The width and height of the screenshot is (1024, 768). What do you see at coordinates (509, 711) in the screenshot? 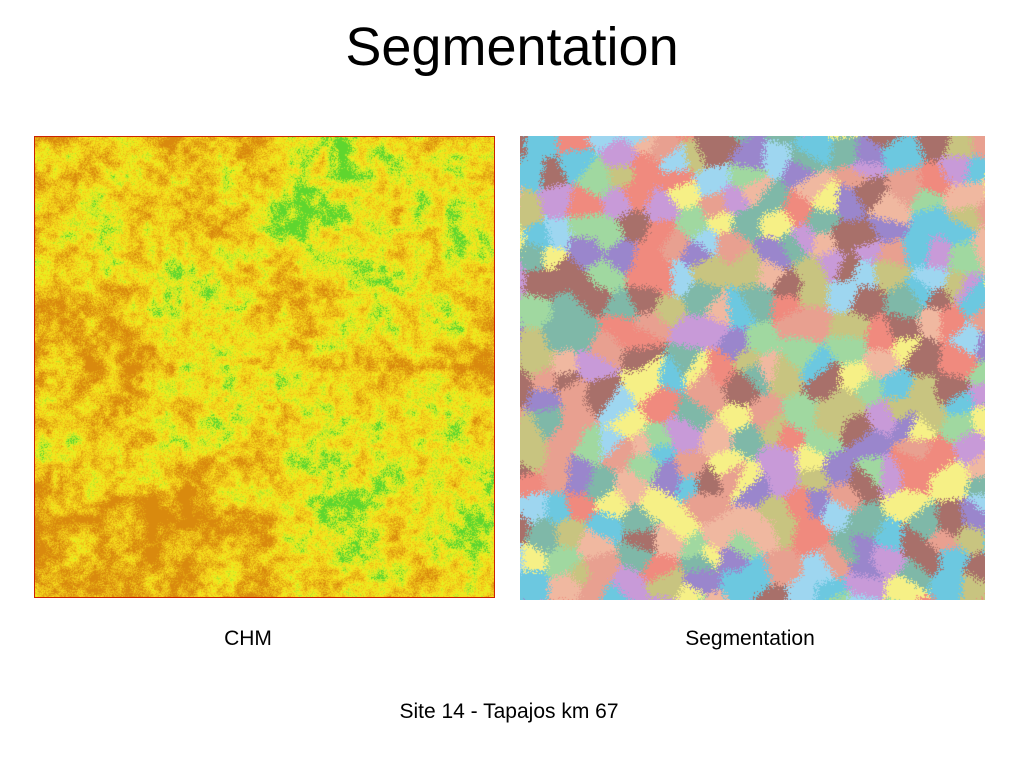
I see `slide-footer: Site 14 - Tapajos km 67` at bounding box center [509, 711].